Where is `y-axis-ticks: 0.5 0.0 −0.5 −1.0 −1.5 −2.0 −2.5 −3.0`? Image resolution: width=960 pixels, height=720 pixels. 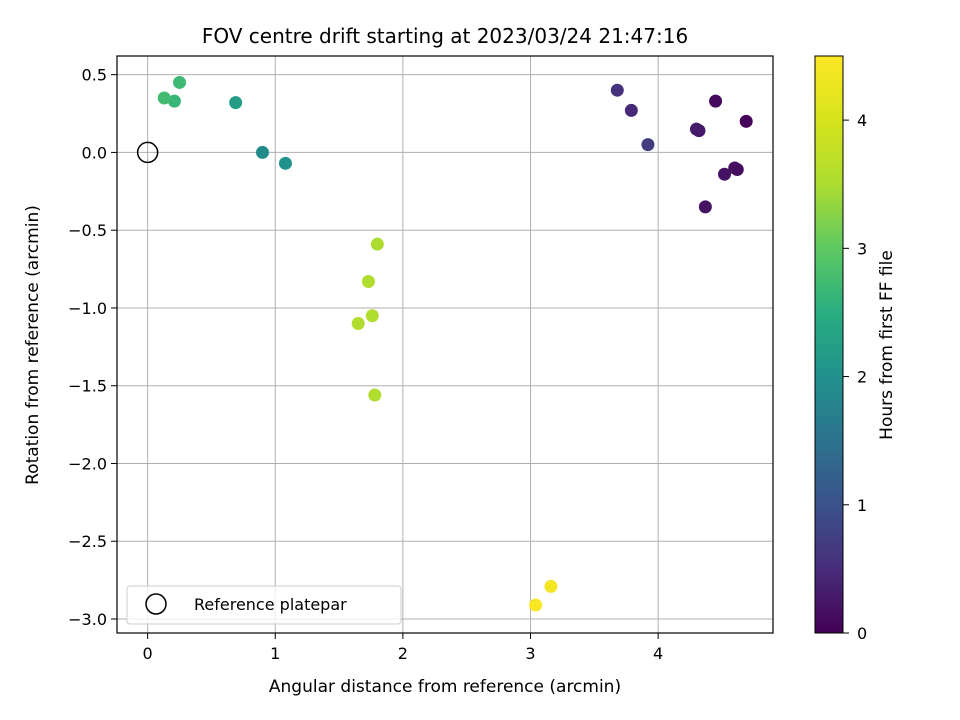
y-axis-ticks: 0.5 0.0 −0.5 −1.0 −1.5 −2.0 −2.5 −3.0 is located at coordinates (92, 347).